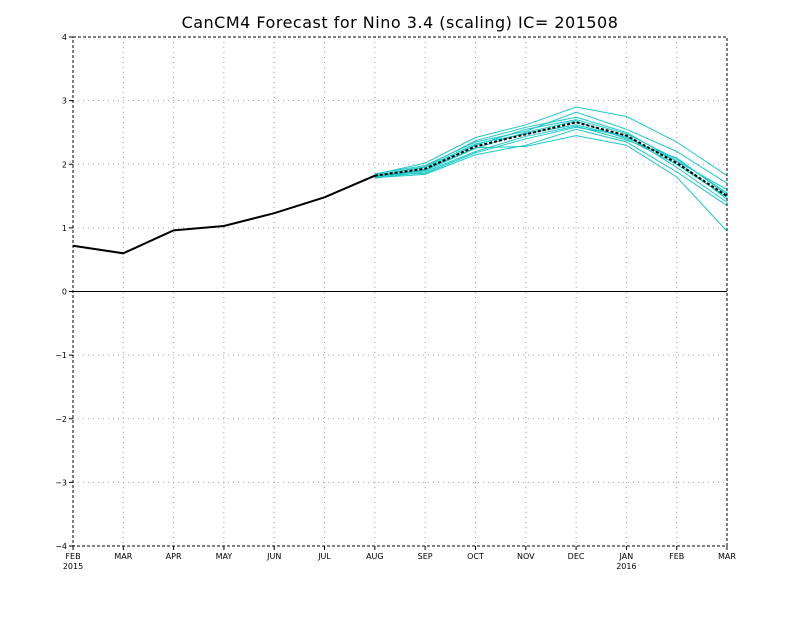 The height and width of the screenshot is (618, 800). I want to click on y-tick-label: −4, so click(61, 546).